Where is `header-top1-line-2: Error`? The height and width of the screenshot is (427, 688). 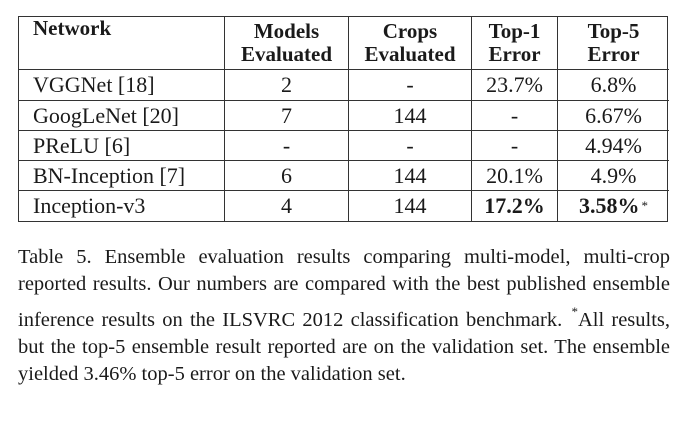 header-top1-line-2: Error is located at coordinates (514, 54).